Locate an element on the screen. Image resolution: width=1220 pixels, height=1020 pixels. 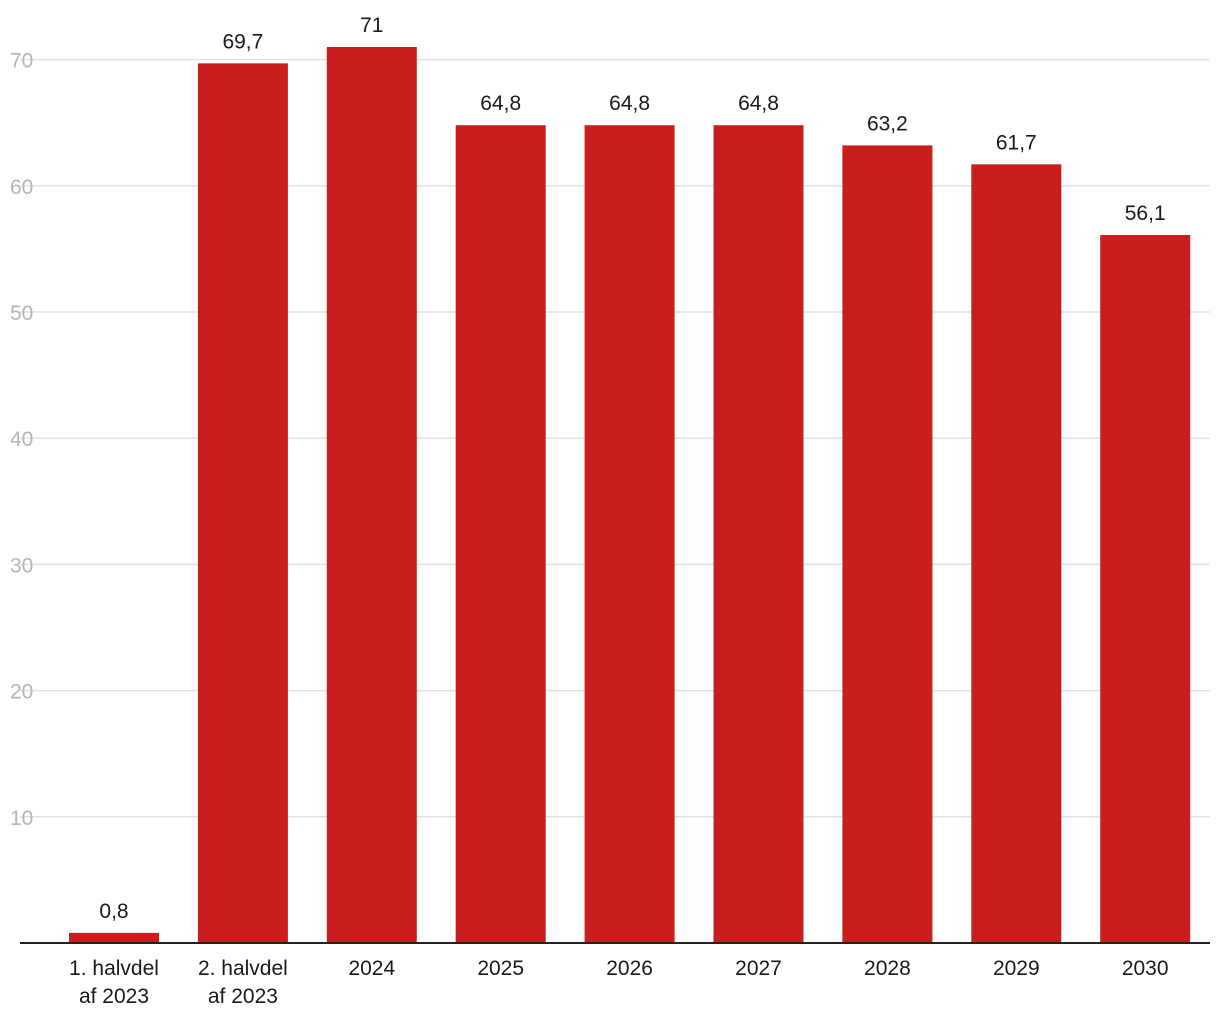
x-category-label: 2029 is located at coordinates (1016, 968).